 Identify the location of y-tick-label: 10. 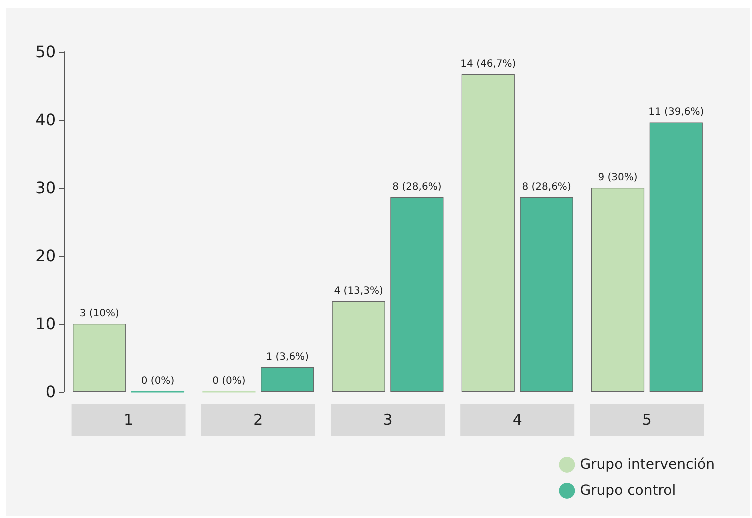
(46, 324).